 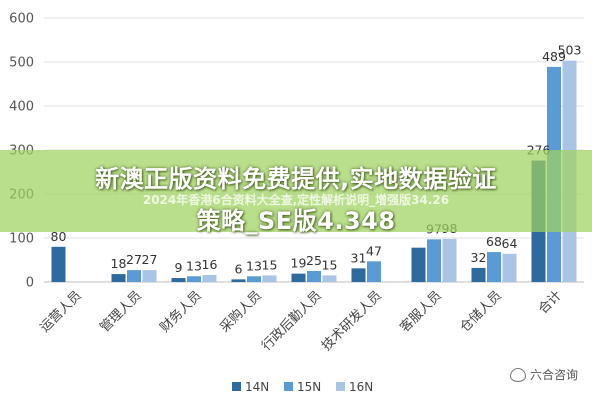 I want to click on data-label: 489, so click(x=554, y=56).